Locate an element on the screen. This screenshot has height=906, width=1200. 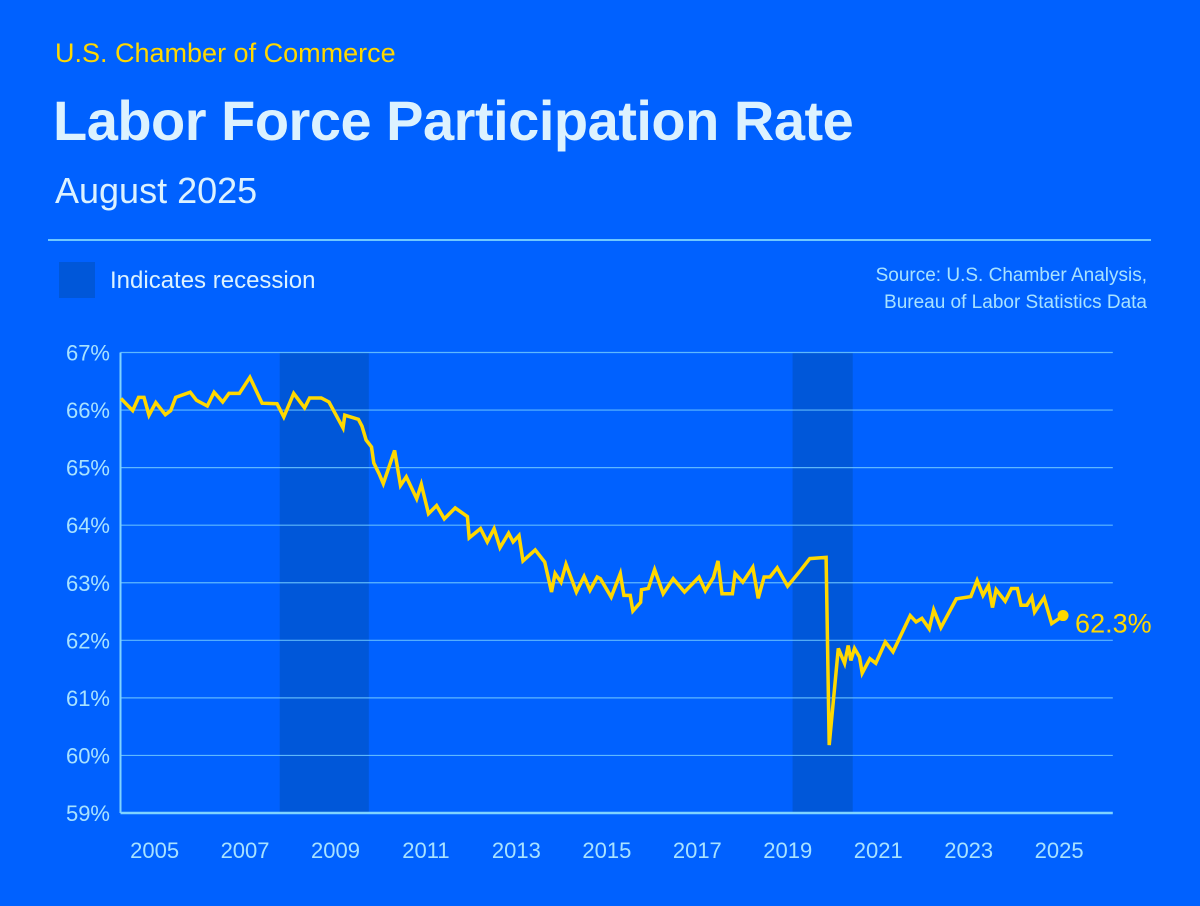
x-tick-label: 2007 is located at coordinates (245, 850).